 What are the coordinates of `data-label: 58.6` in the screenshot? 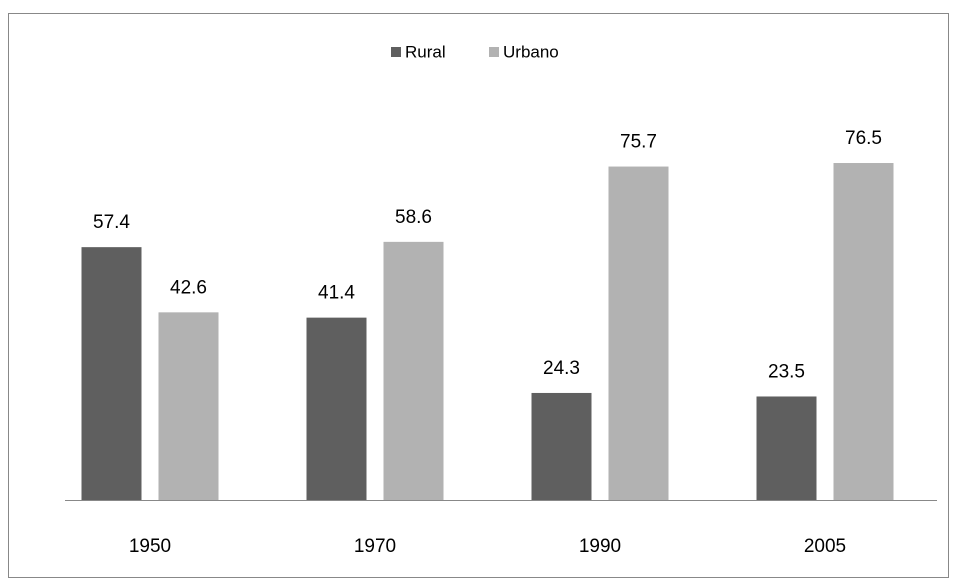 It's located at (413, 217).